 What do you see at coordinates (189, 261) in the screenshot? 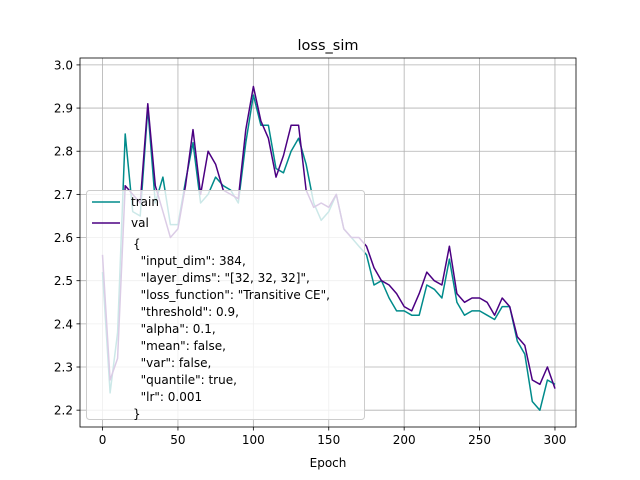
I see `legend-config-line: "input_dim": 384,` at bounding box center [189, 261].